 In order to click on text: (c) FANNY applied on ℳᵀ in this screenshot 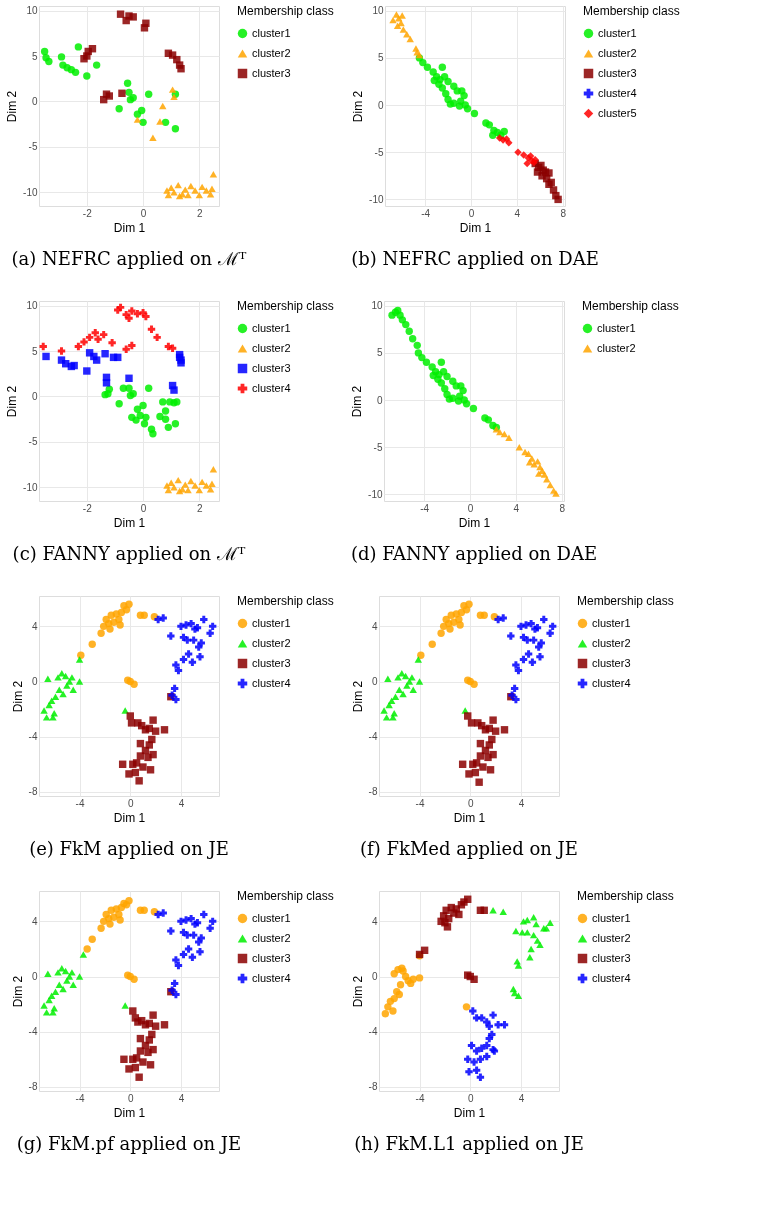, I will do `click(129, 553)`.